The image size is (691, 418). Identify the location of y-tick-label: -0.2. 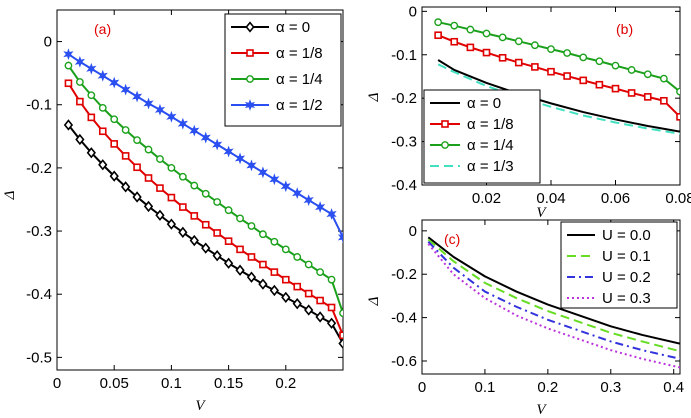
(404, 274).